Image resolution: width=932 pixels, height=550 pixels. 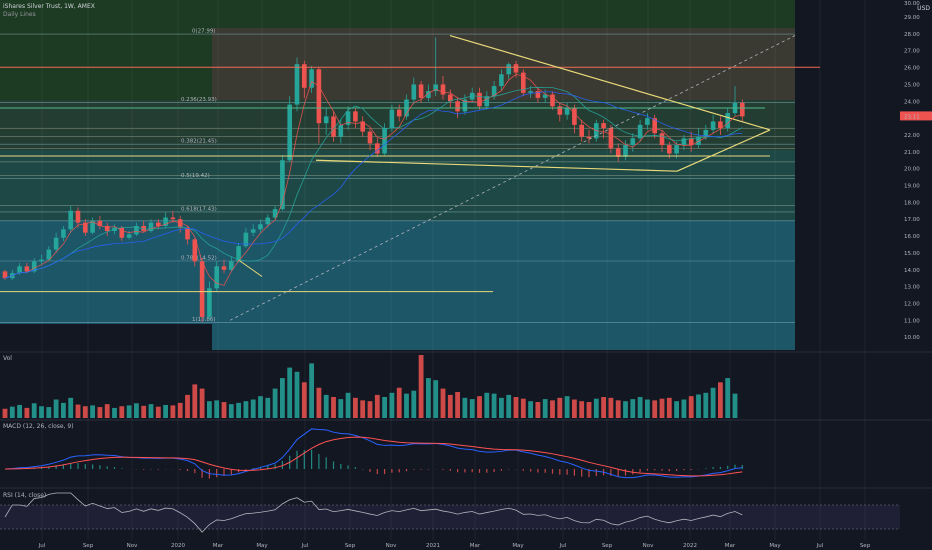 What do you see at coordinates (912, 321) in the screenshot?
I see `price-tick: 11.00` at bounding box center [912, 321].